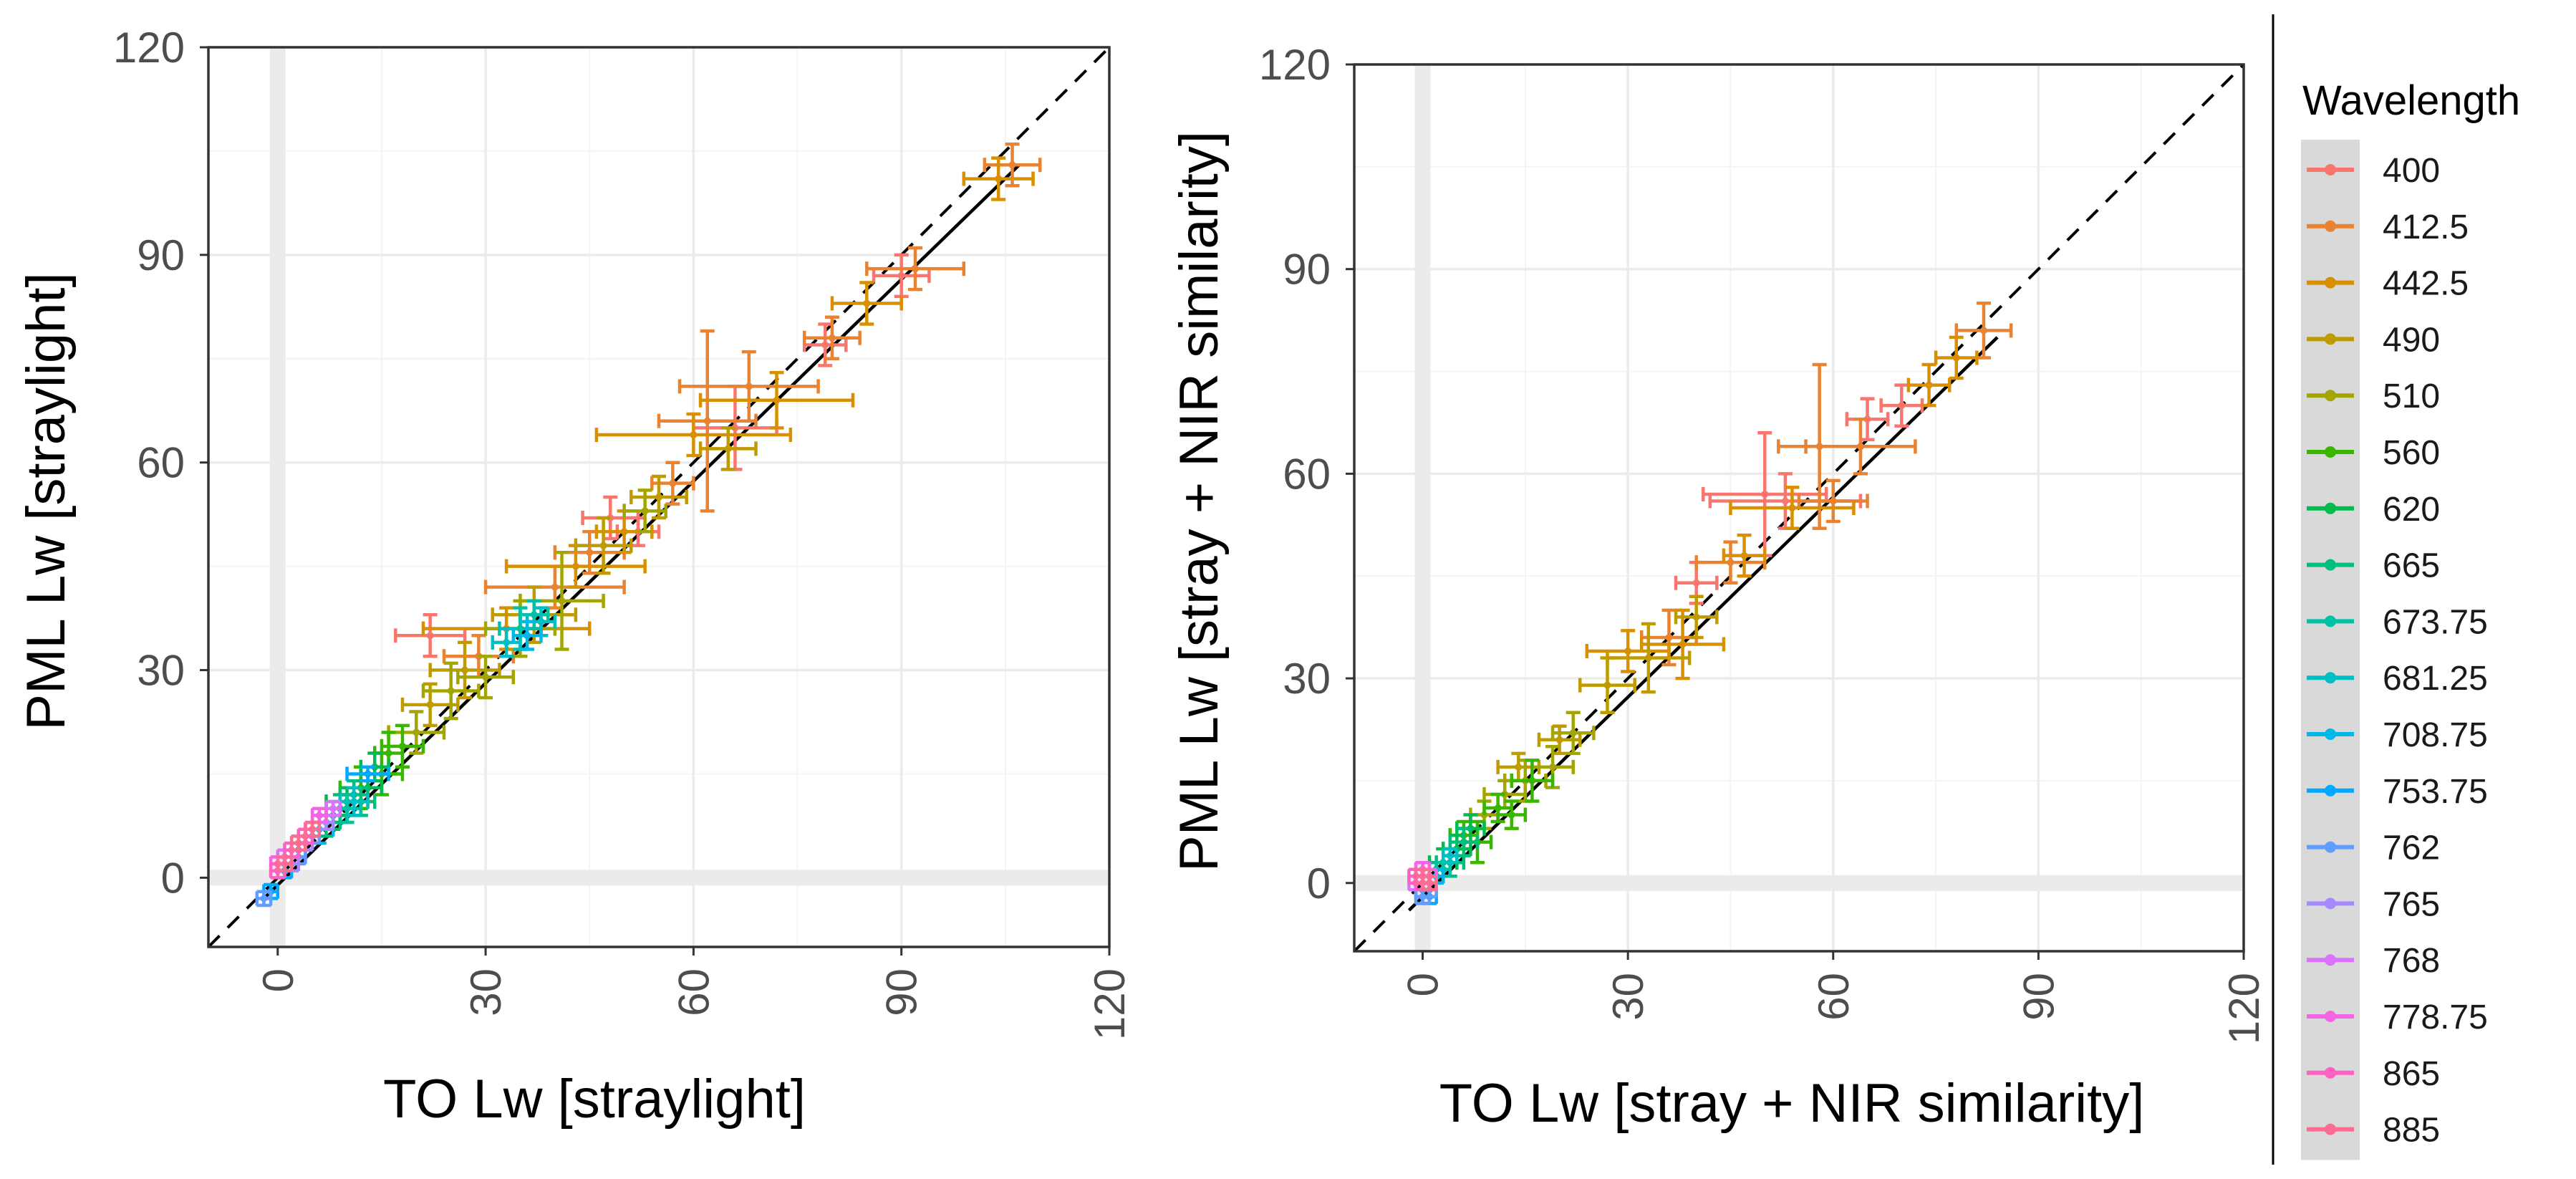  What do you see at coordinates (2373, 961) in the screenshot?
I see `legend-item-768: 768` at bounding box center [2373, 961].